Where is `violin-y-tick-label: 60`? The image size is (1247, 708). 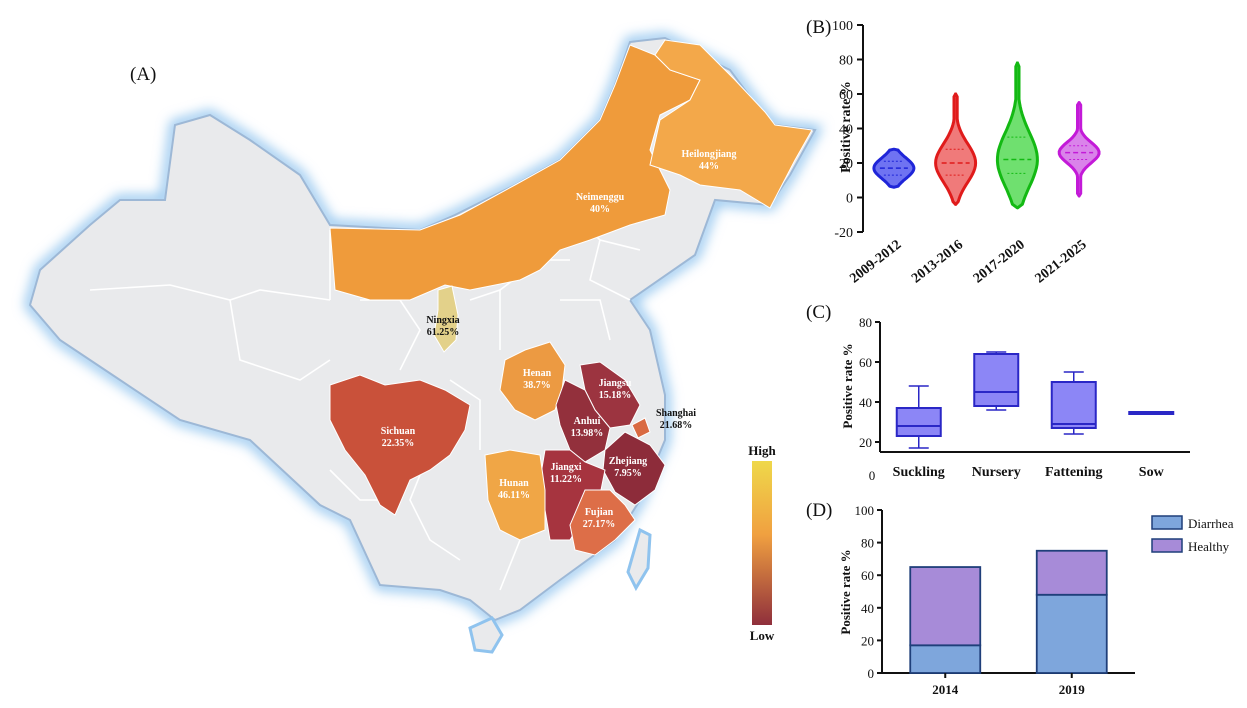
violin-y-tick-label: 60 is located at coordinates (846, 95).